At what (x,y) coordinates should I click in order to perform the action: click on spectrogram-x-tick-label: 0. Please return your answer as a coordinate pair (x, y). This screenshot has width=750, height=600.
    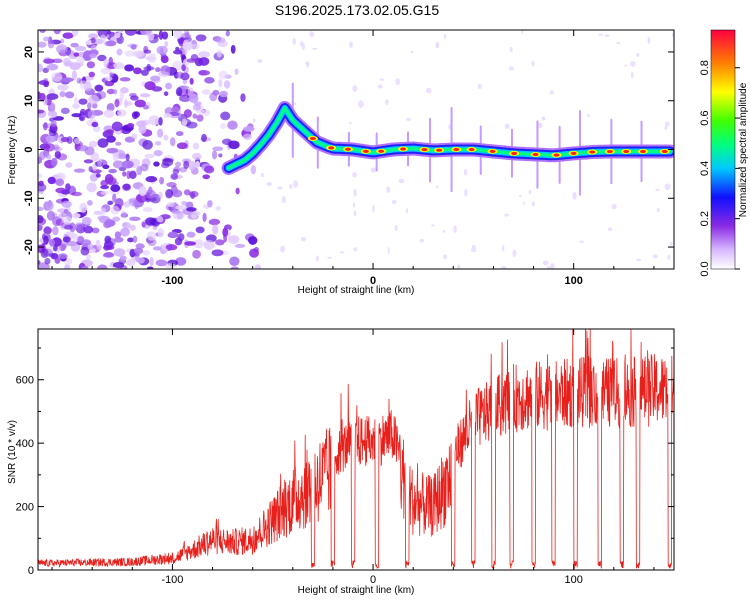
    Looking at the image, I should click on (373, 281).